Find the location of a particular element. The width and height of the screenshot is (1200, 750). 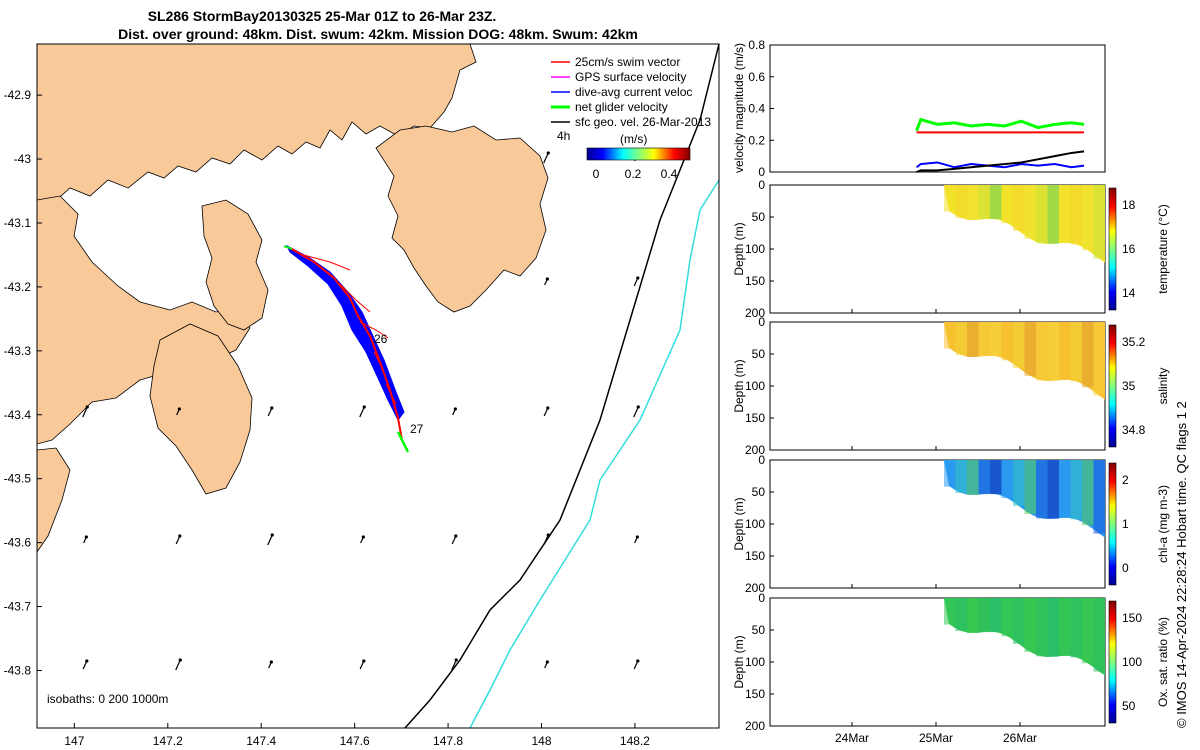

net-velocity-start is located at coordinates (288, 247).